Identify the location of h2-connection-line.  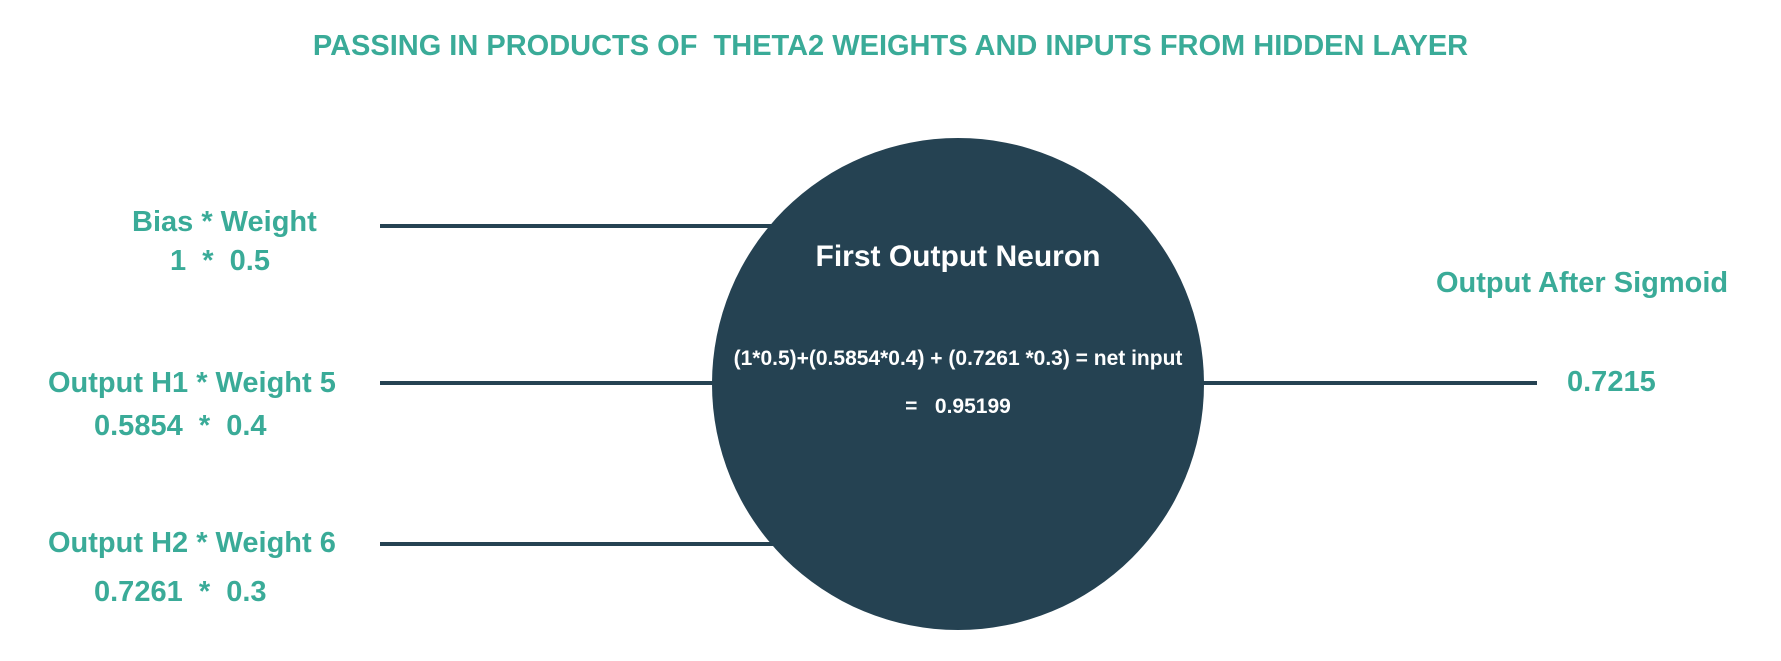
(580, 544).